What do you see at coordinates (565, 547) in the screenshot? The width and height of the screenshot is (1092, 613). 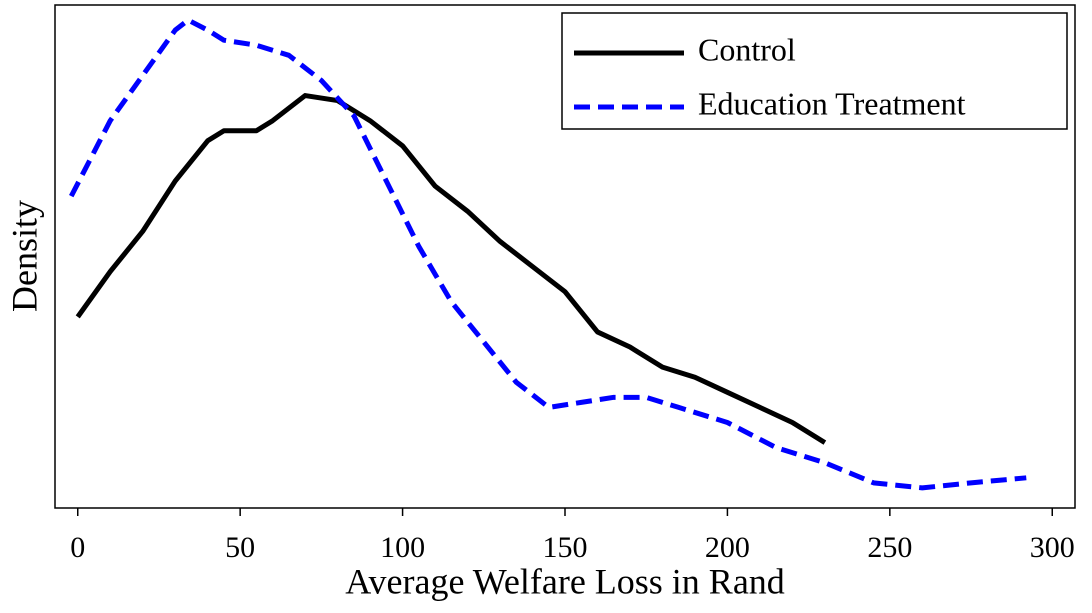 I see `x-tick-label: 150` at bounding box center [565, 547].